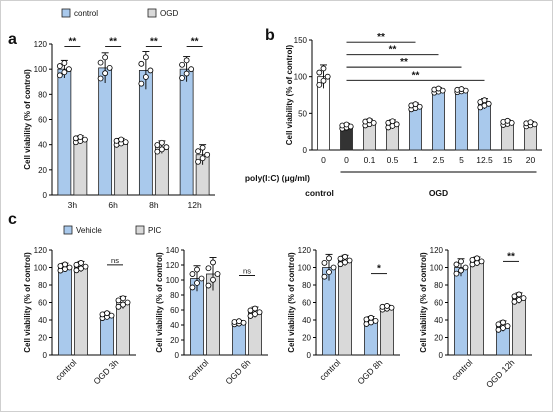 The width and height of the screenshot is (553, 412). I want to click on bar-vehicle, so click(461, 311).